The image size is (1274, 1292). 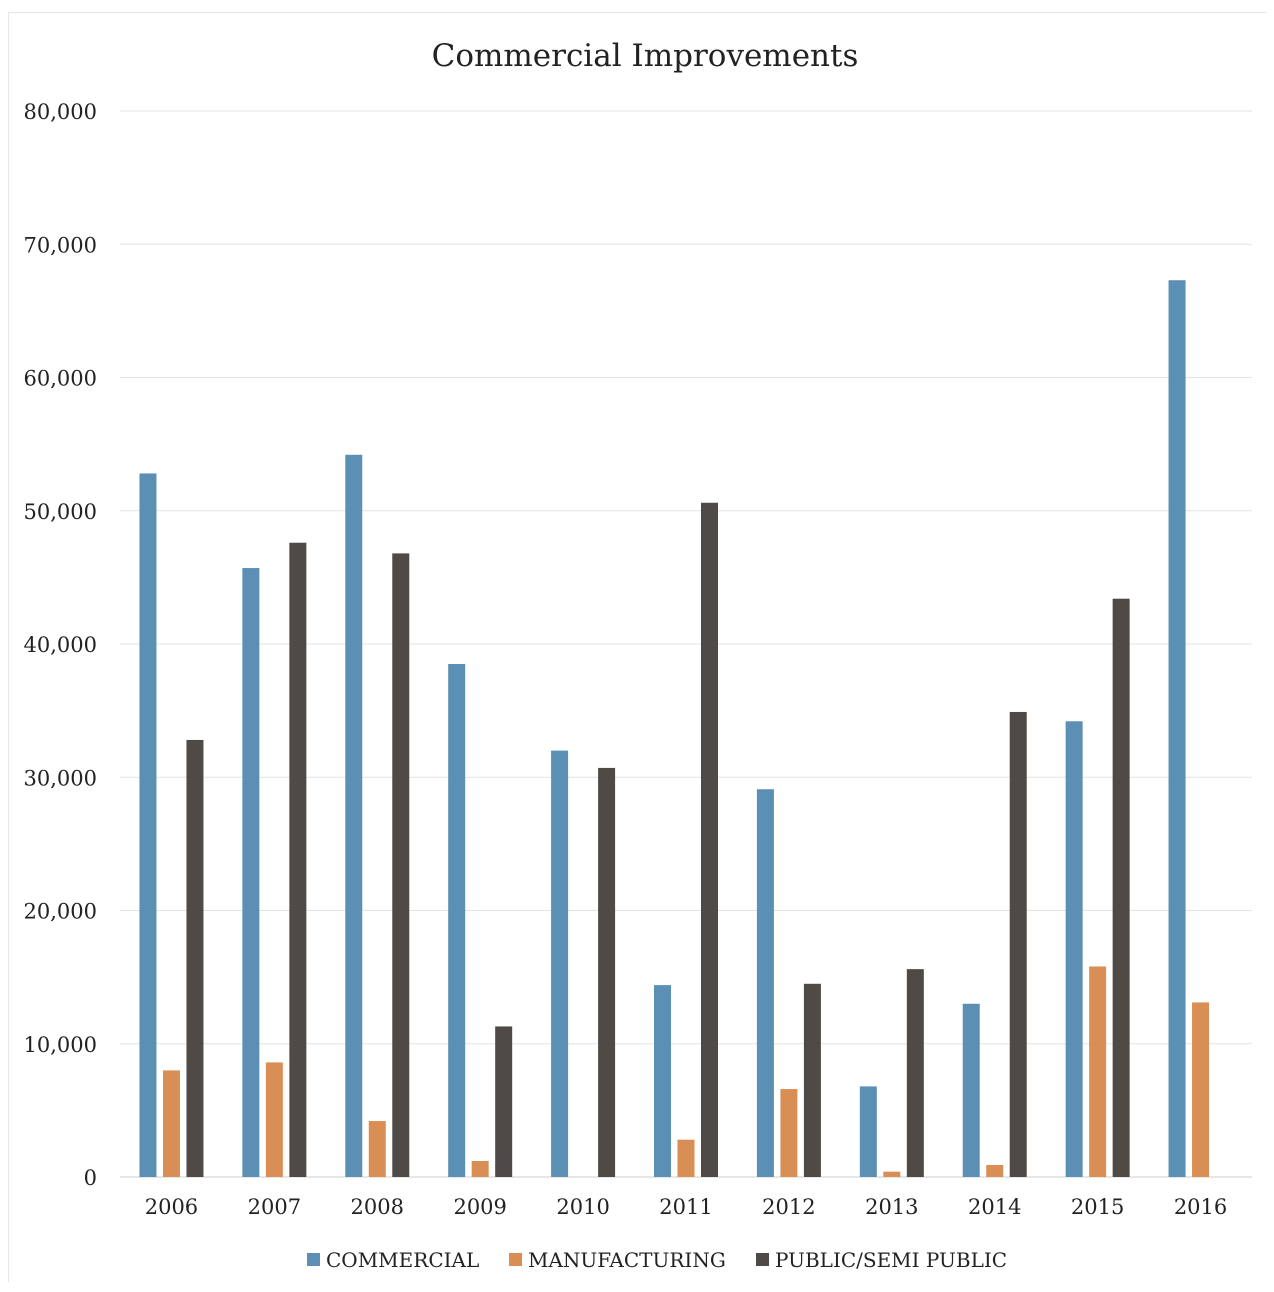 I want to click on y-tick-label: 50,000, so click(x=60, y=512).